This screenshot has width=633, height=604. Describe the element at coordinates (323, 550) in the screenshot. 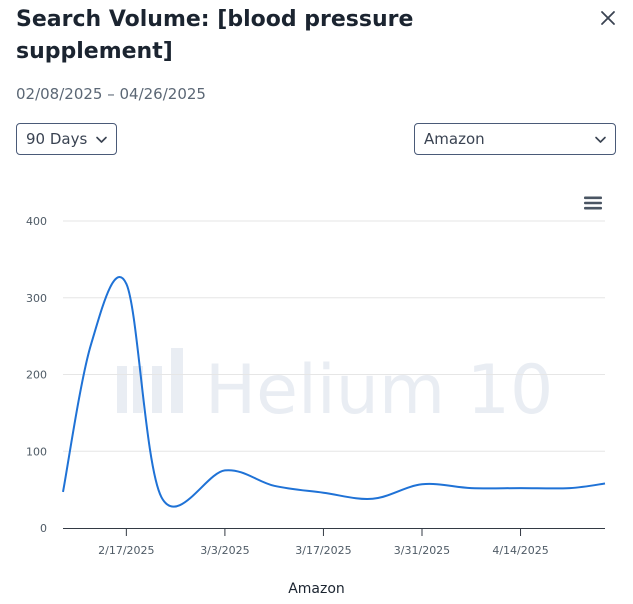

I see `x-tick-label: 3/17/2025` at that location.